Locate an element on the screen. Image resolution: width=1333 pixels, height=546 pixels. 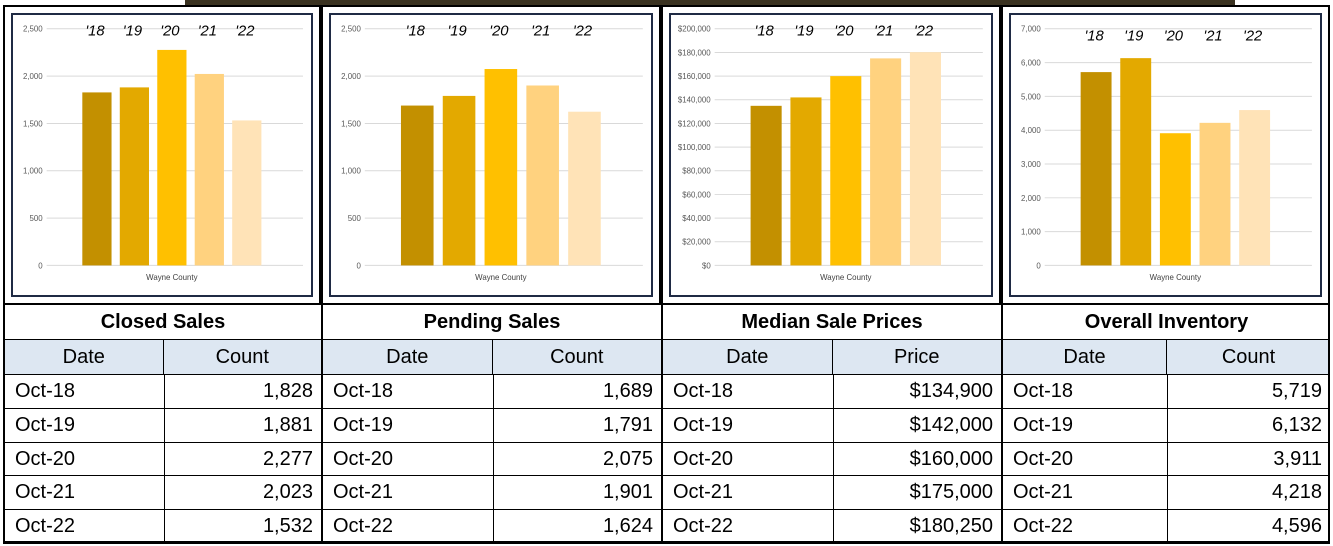
x-axis-label: Wayne County is located at coordinates (171, 277).